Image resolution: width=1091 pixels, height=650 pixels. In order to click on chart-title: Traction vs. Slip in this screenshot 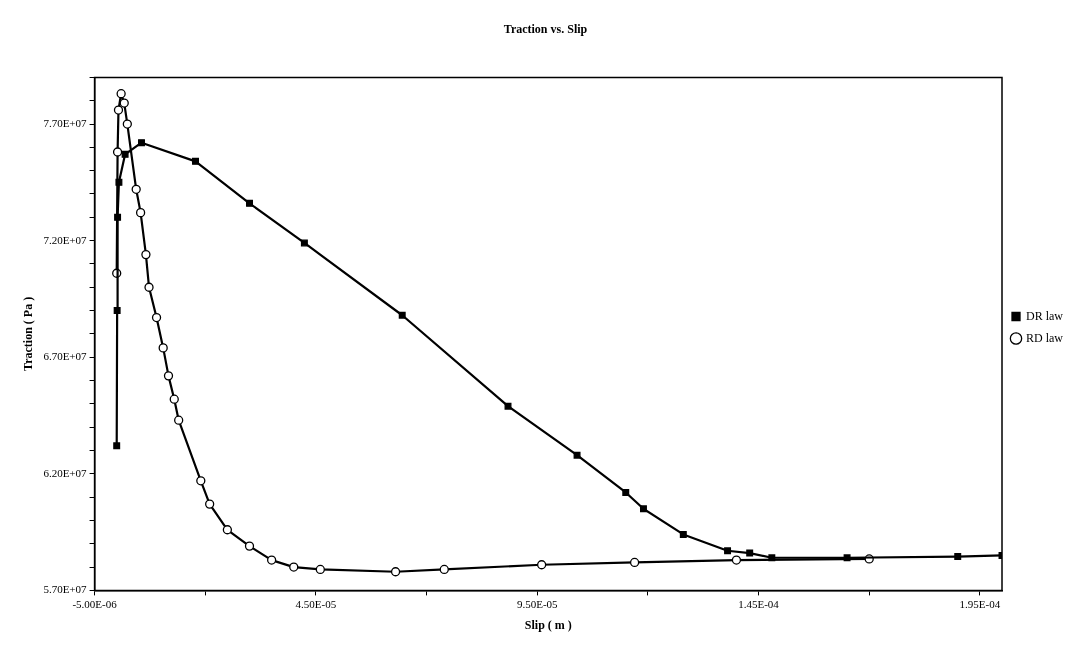, I will do `click(545, 29)`.